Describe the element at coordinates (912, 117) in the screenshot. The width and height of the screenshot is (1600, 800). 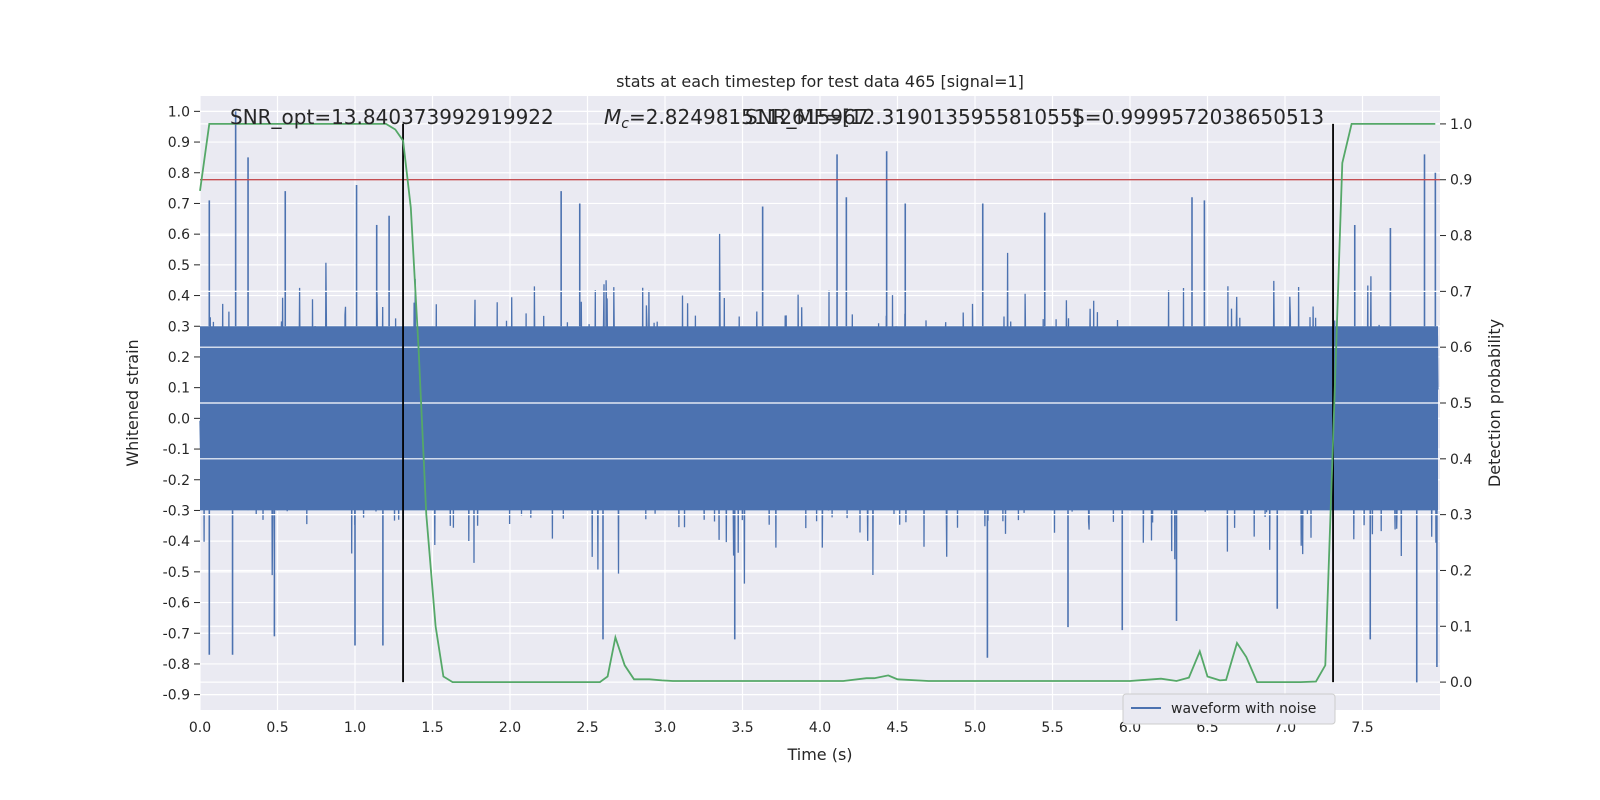
I see `annotation-snr-mf: SNR_MF=[12.319013595581055]` at that location.